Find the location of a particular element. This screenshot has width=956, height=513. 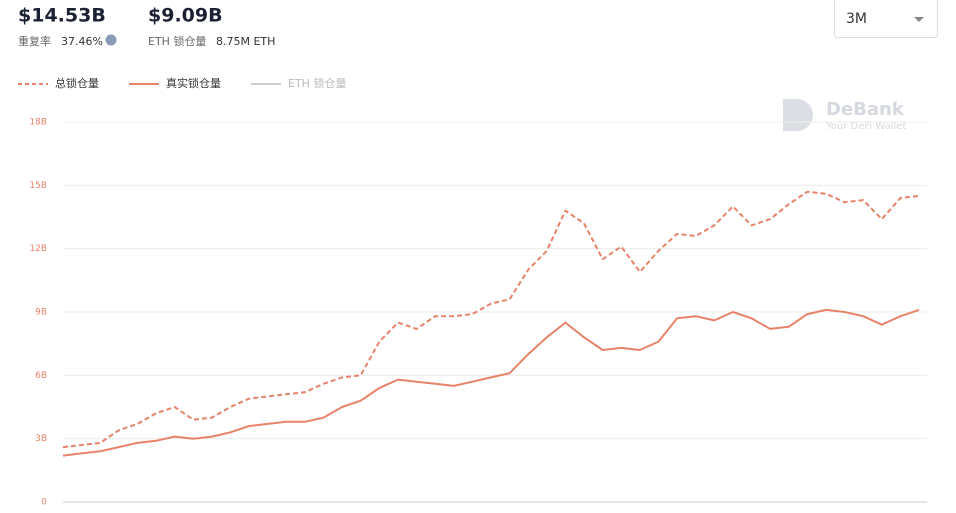

range-dropdown is located at coordinates (886, 19).